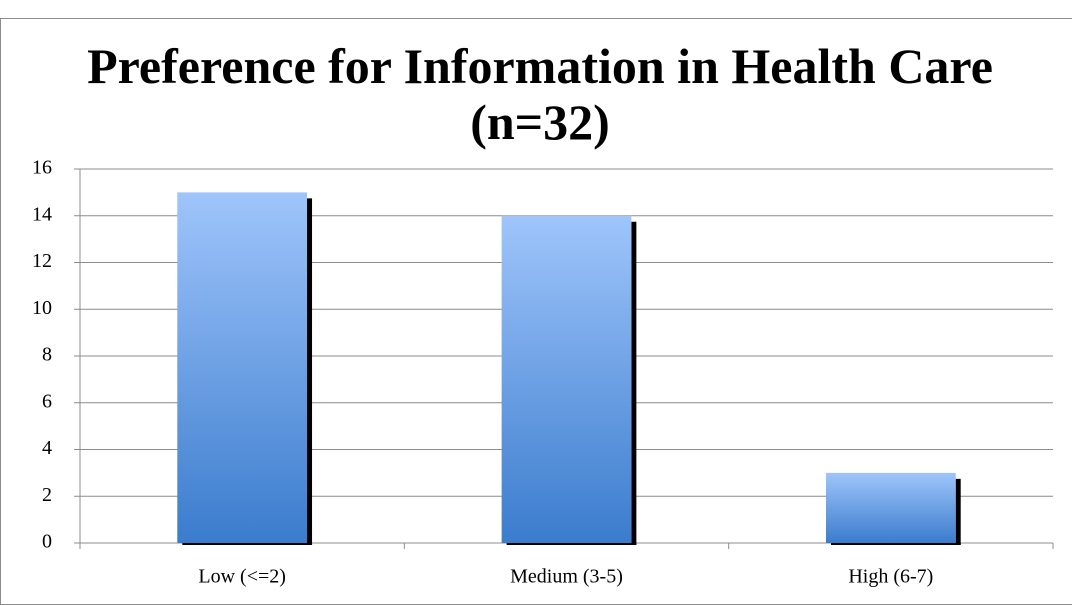 Image resolution: width=1073 pixels, height=605 pixels. What do you see at coordinates (47, 495) in the screenshot?
I see `y-tick-label: 2` at bounding box center [47, 495].